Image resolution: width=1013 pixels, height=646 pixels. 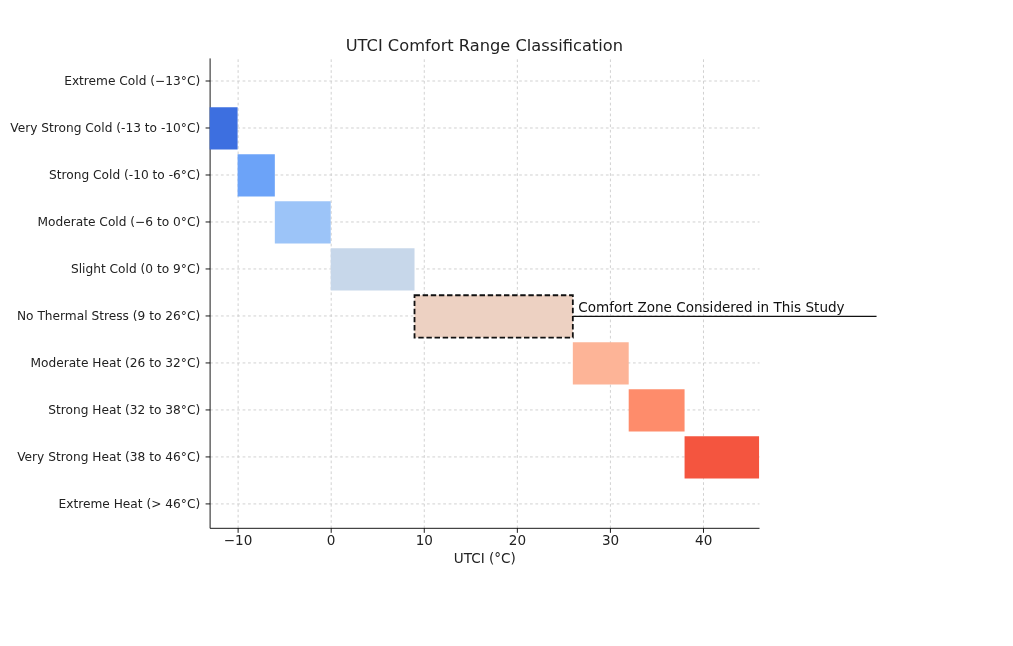 What do you see at coordinates (129, 503) in the screenshot?
I see `y-tick-label: Extreme Heat (> 46°C)` at bounding box center [129, 503].